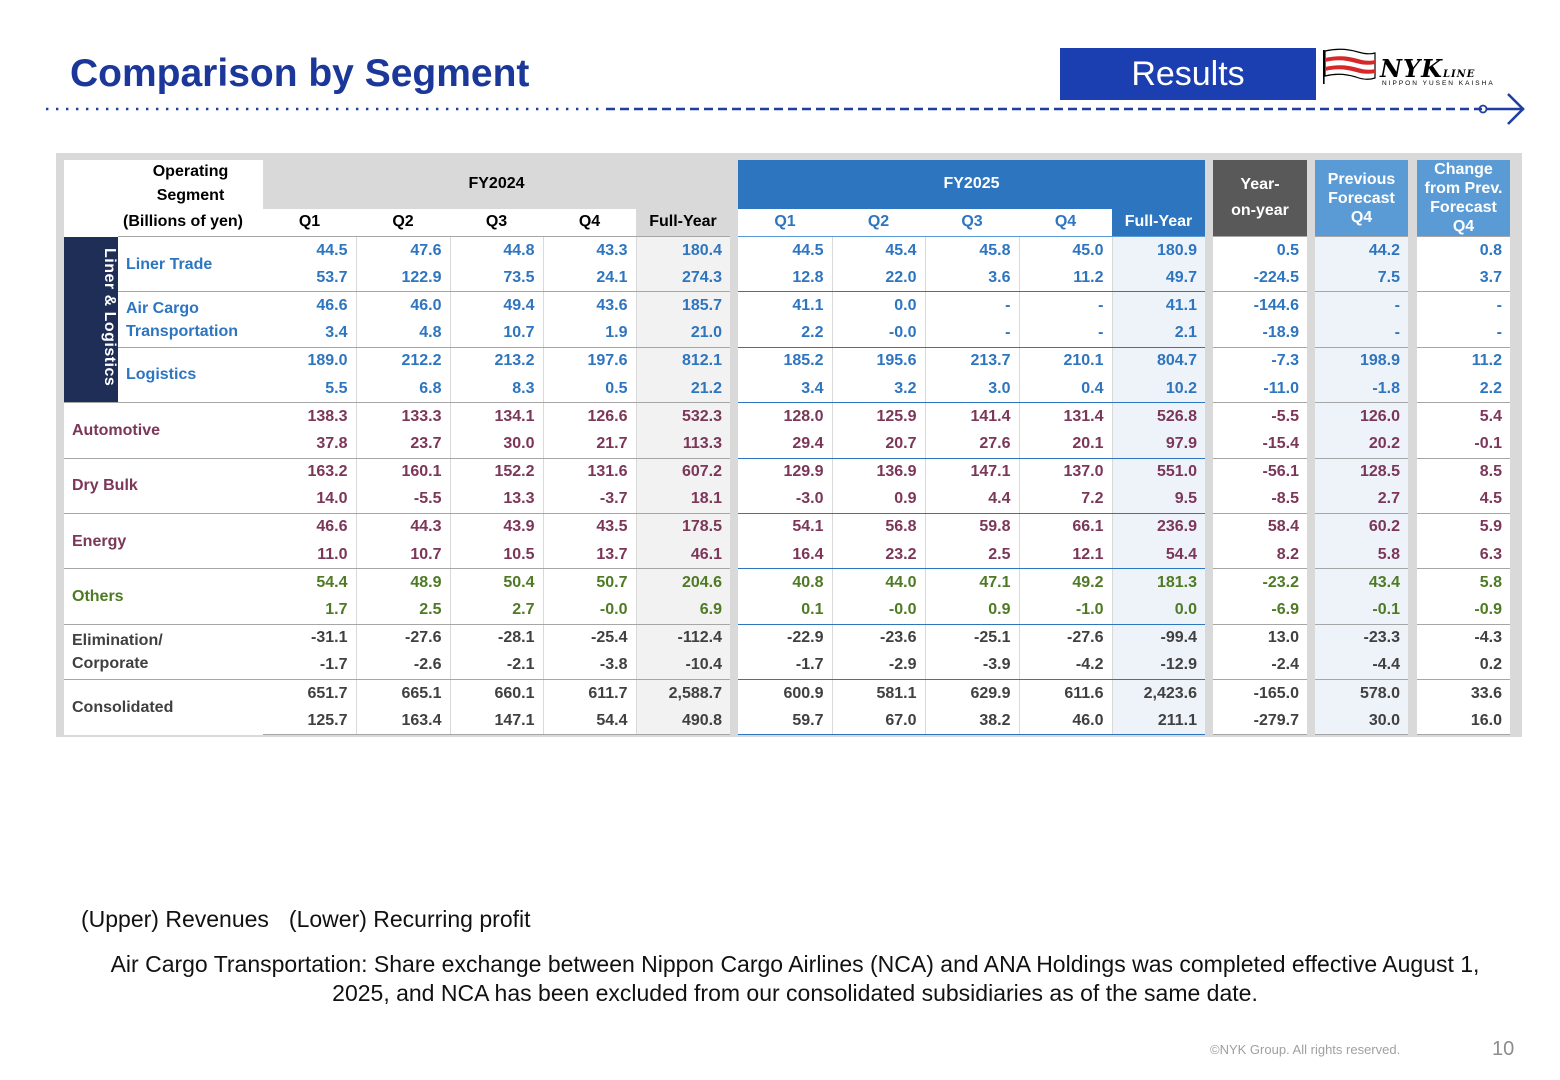 The width and height of the screenshot is (1560, 1080). What do you see at coordinates (99, 541) in the screenshot?
I see `segment-name: Energy` at bounding box center [99, 541].